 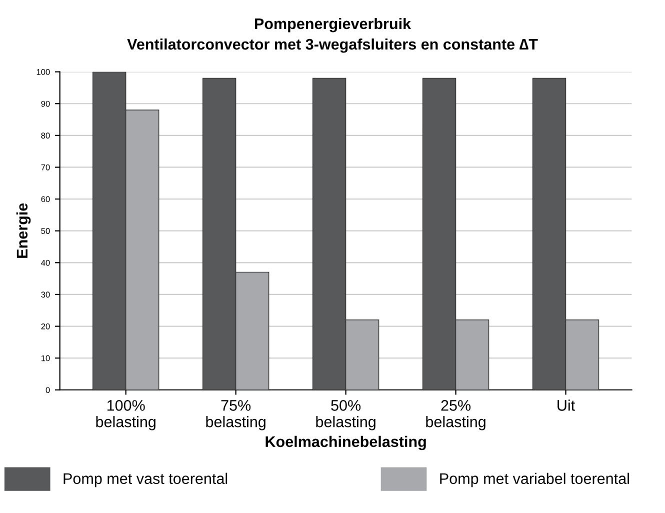 I want to click on chart-title: Pompenergieverbruik, so click(x=333, y=25).